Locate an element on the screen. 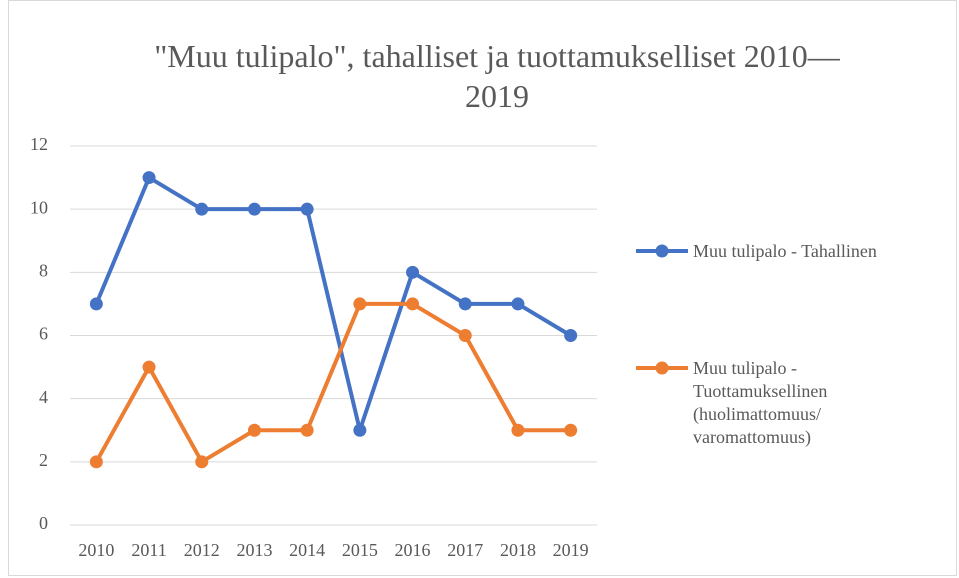  y-tick-label: 2 is located at coordinates (43, 460).